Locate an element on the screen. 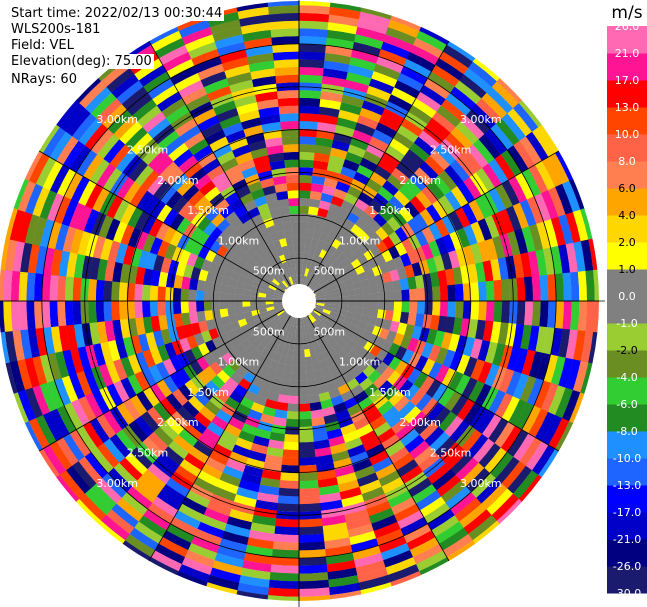 Image resolution: width=647 pixels, height=607 pixels. azimuth-spoke is located at coordinates (374, 431).